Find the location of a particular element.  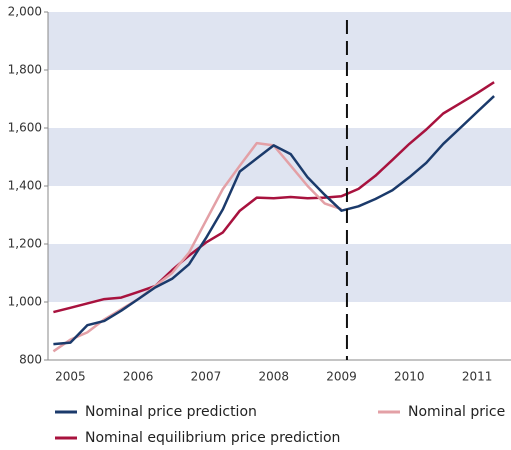

y-tick-label: 2,000 is located at coordinates (25, 12).